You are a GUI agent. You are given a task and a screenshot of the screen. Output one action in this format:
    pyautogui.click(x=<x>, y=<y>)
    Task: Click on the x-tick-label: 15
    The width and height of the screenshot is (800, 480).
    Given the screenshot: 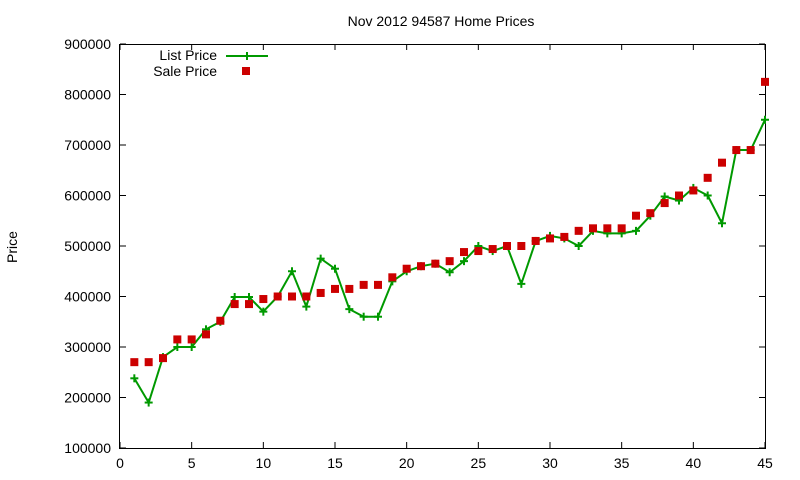 What is the action you would take?
    pyautogui.click(x=335, y=463)
    